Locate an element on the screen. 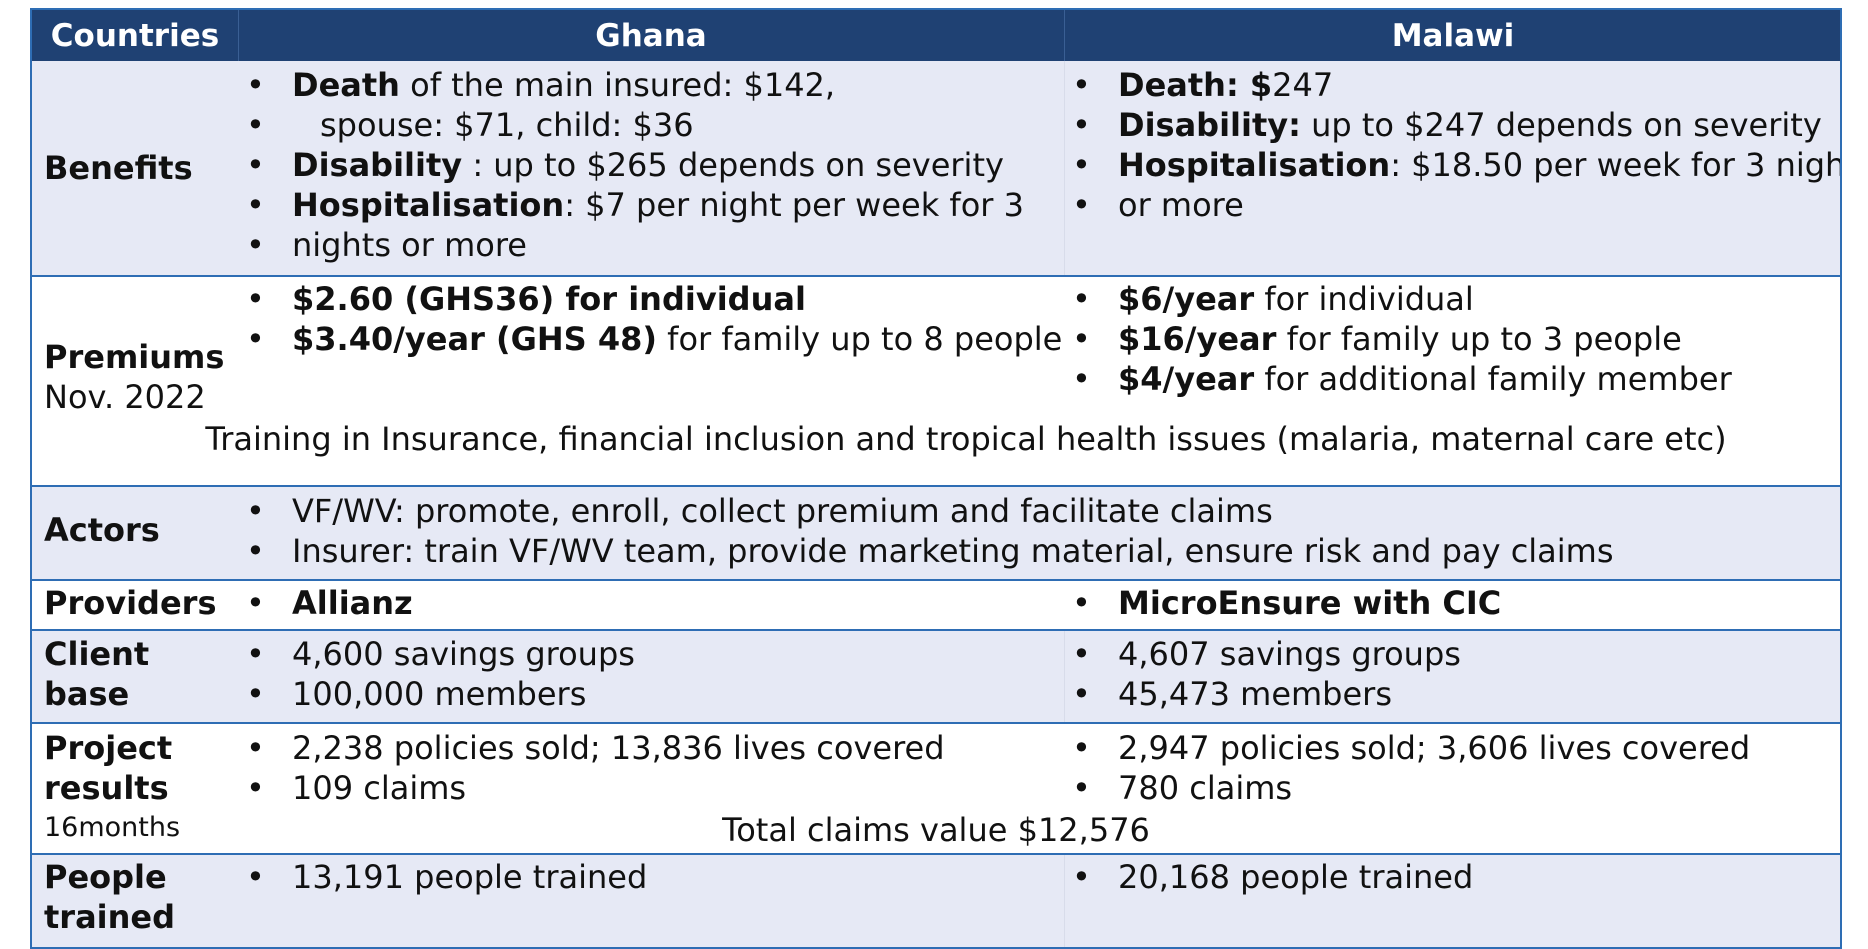  list-item: 20,168 people trained is located at coordinates (1271, 877).